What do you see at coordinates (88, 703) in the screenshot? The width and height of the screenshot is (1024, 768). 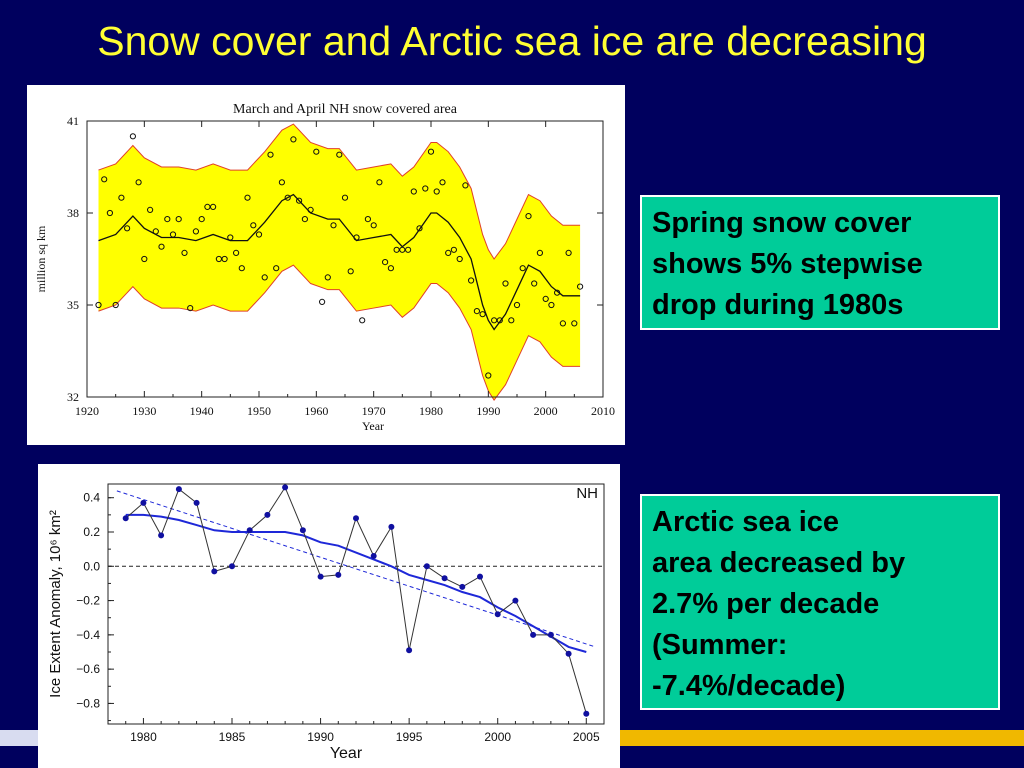 I see `y-tick-label: −0.8` at bounding box center [88, 703].